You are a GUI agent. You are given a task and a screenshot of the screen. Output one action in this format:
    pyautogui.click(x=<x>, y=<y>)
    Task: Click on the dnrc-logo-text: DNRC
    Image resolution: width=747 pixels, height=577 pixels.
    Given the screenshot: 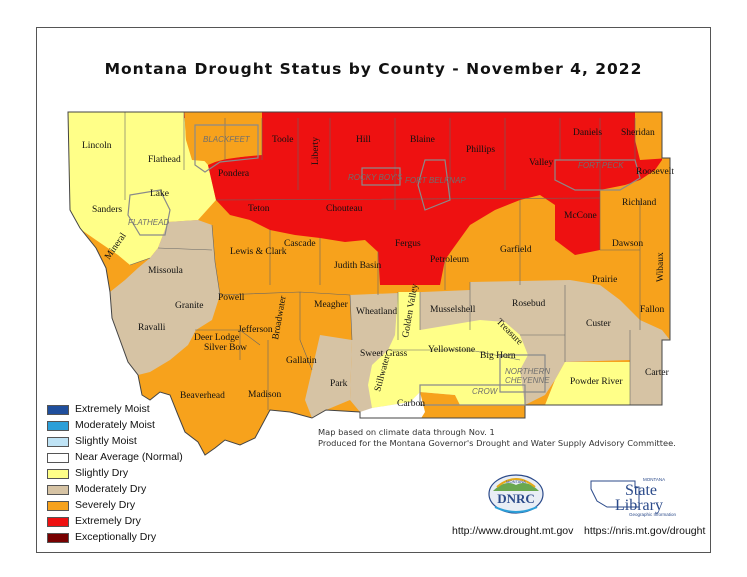 What is the action you would take?
    pyautogui.click(x=516, y=498)
    